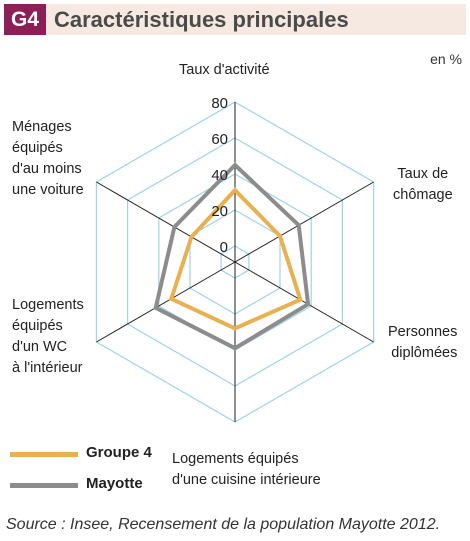 The image size is (470, 541). Describe the element at coordinates (48, 158) in the screenshot. I see `axis-label-voiture: Ménages équipés d'au moins une voiture` at that location.